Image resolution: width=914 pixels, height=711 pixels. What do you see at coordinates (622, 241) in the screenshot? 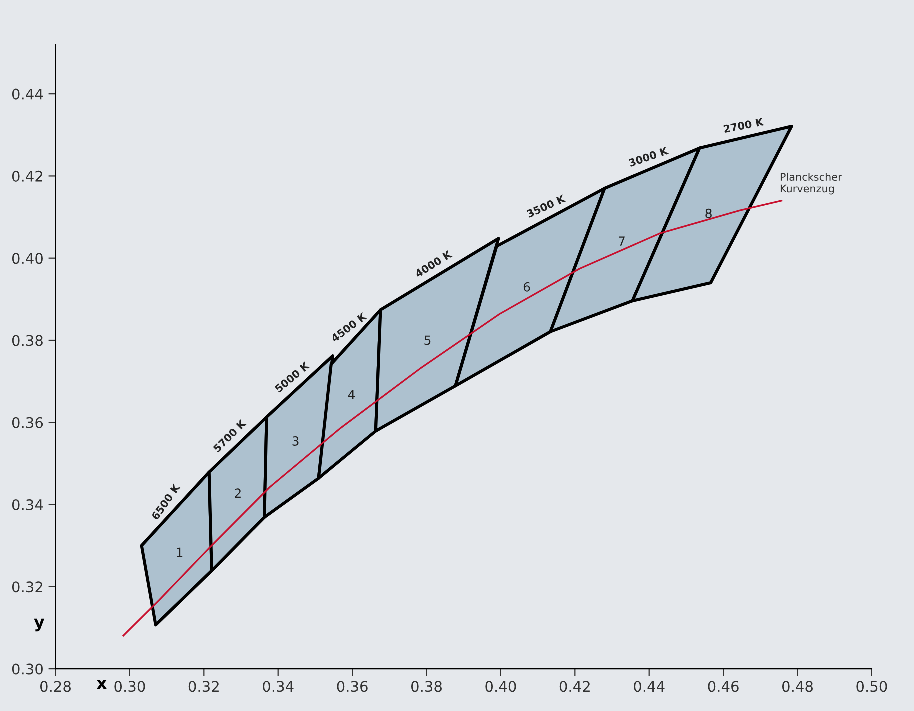
I see `series-label: 7` at bounding box center [622, 241].